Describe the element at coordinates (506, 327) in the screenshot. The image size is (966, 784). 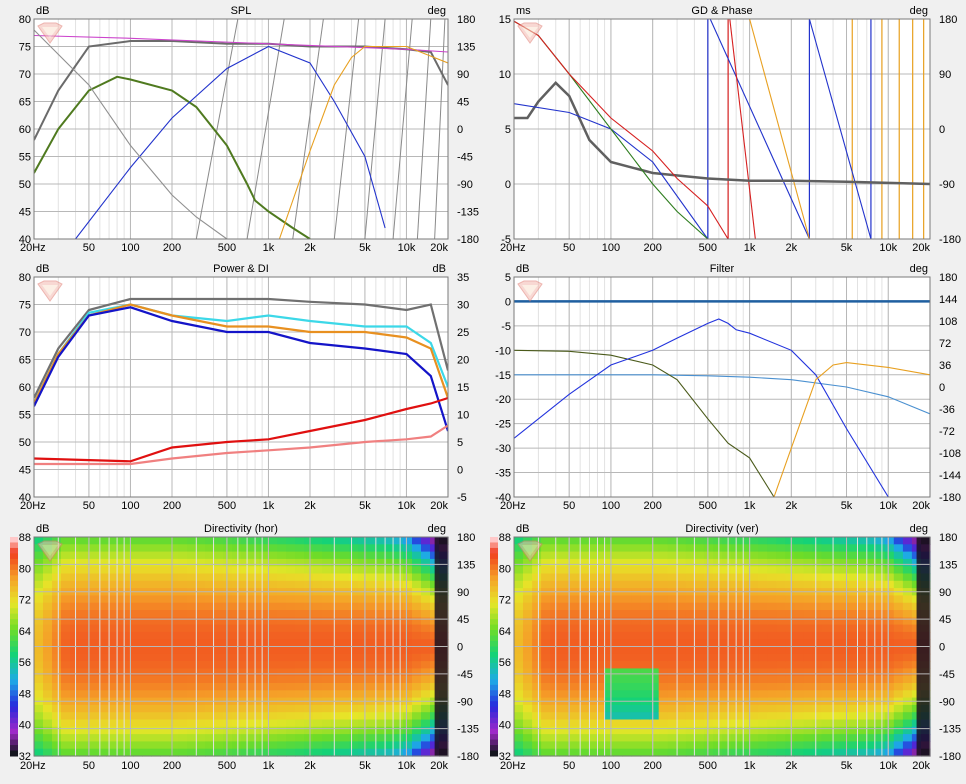
I see `left-tick-label: -5` at that location.